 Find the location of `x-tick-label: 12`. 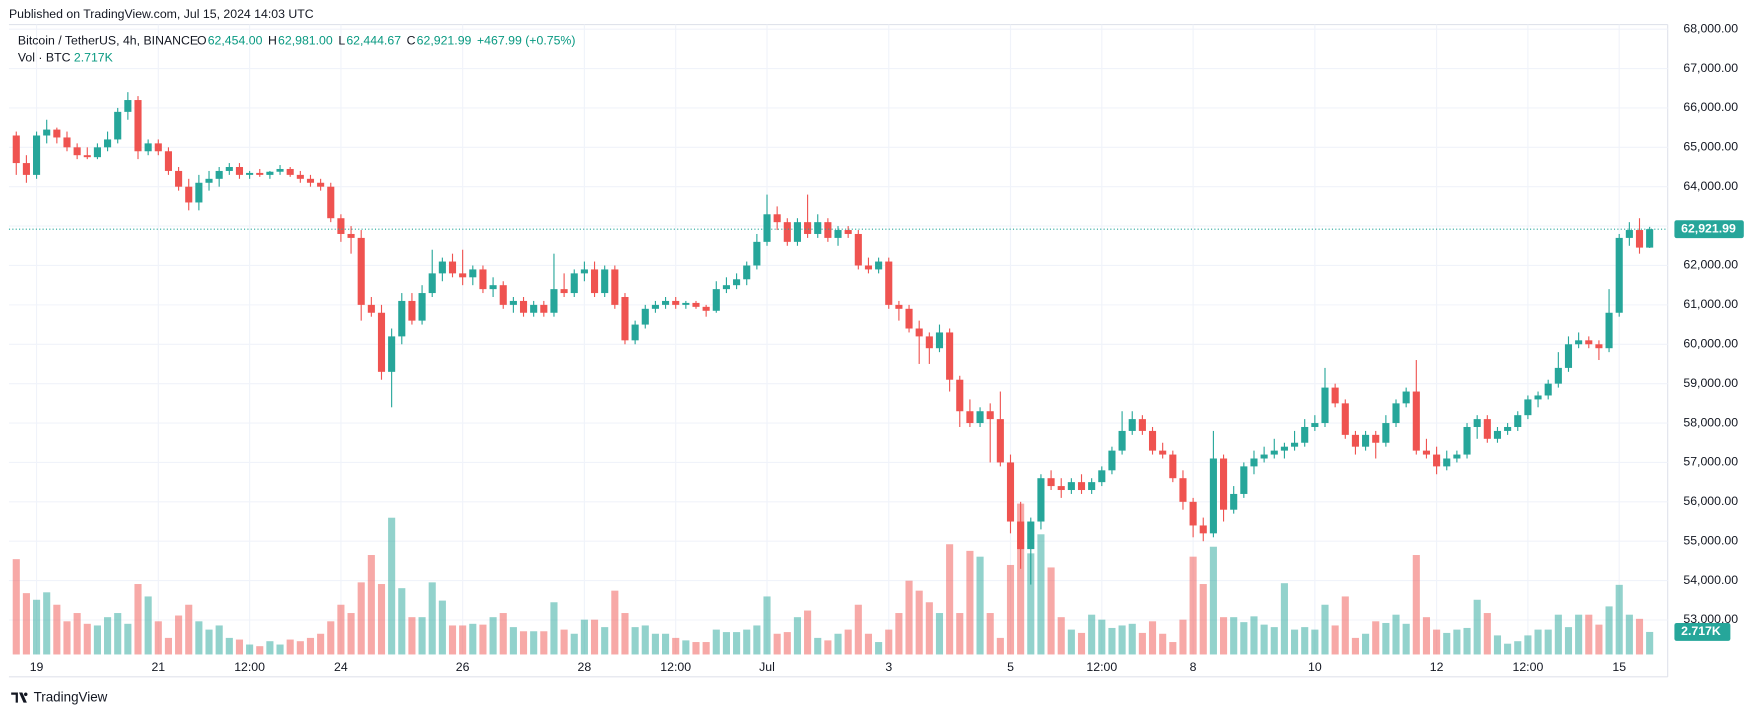

x-tick-label: 12 is located at coordinates (1437, 667).